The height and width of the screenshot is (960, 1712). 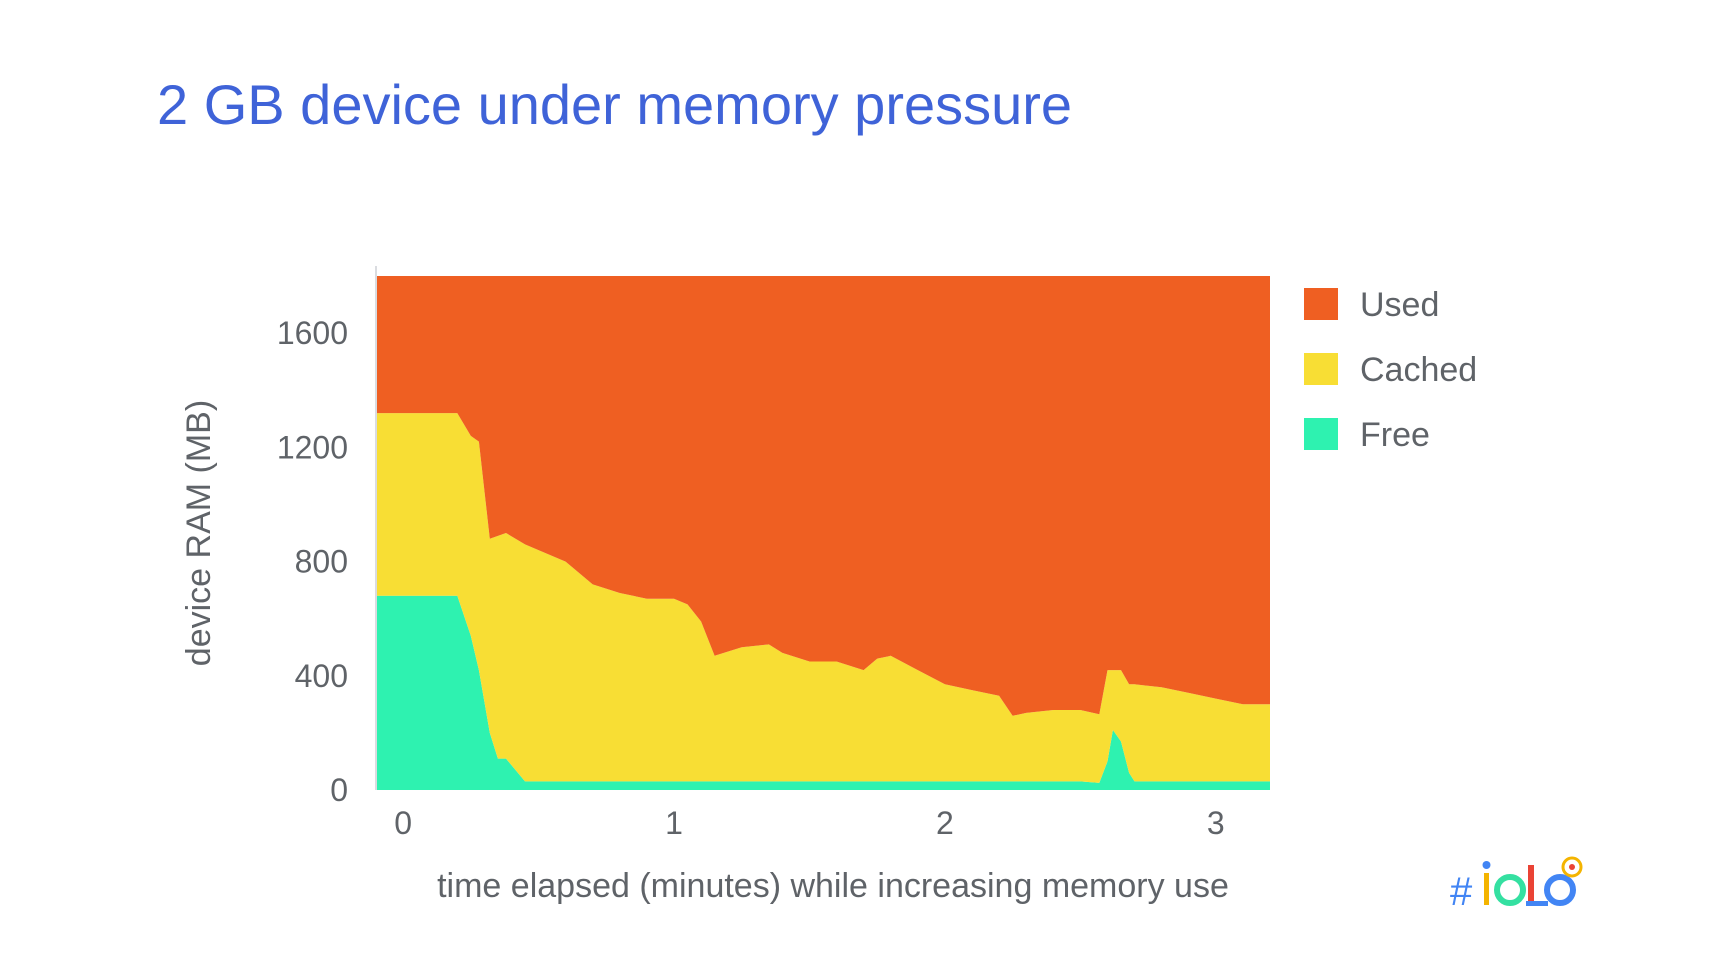 What do you see at coordinates (1399, 305) in the screenshot?
I see `legend-label-used: Used` at bounding box center [1399, 305].